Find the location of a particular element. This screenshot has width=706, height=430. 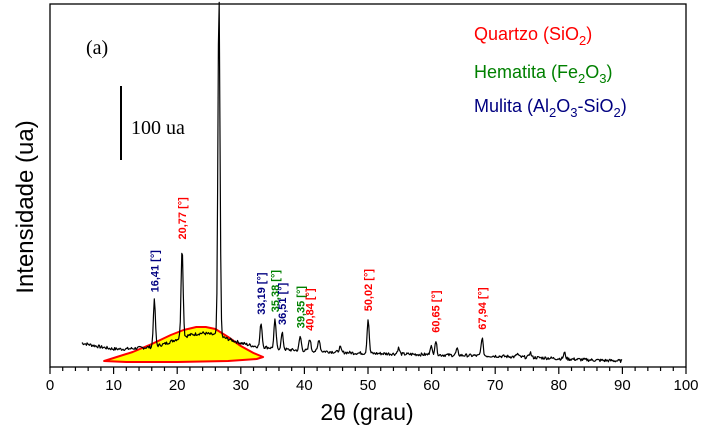

x-tick-label: 0 is located at coordinates (50, 385).